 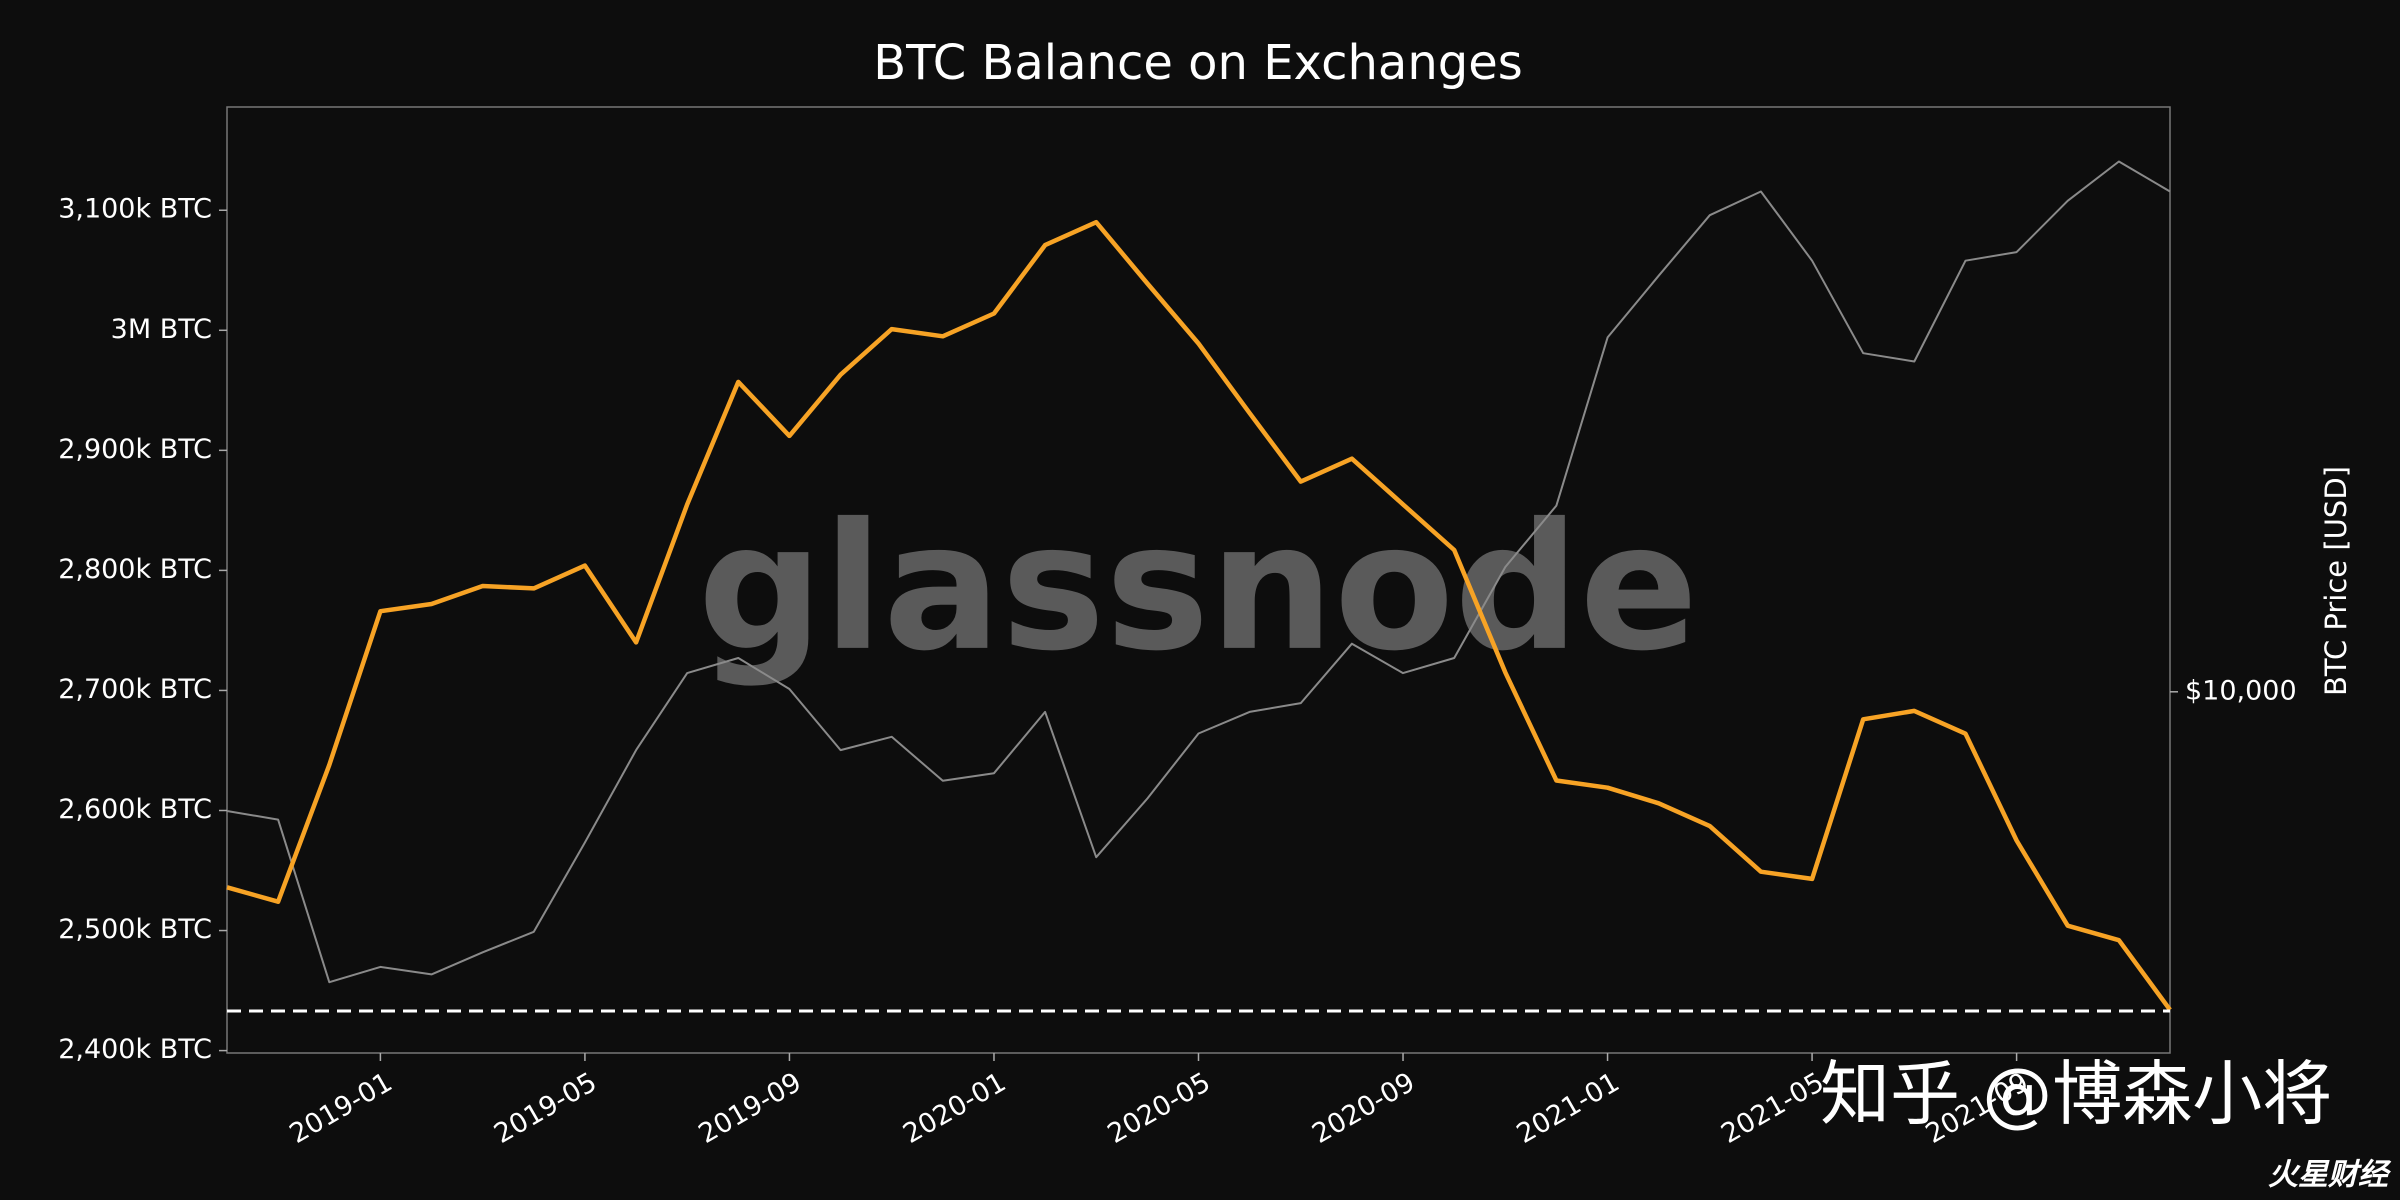 What do you see at coordinates (1198, 63) in the screenshot?
I see `chart-title: BTC Balance on Exchanges` at bounding box center [1198, 63].